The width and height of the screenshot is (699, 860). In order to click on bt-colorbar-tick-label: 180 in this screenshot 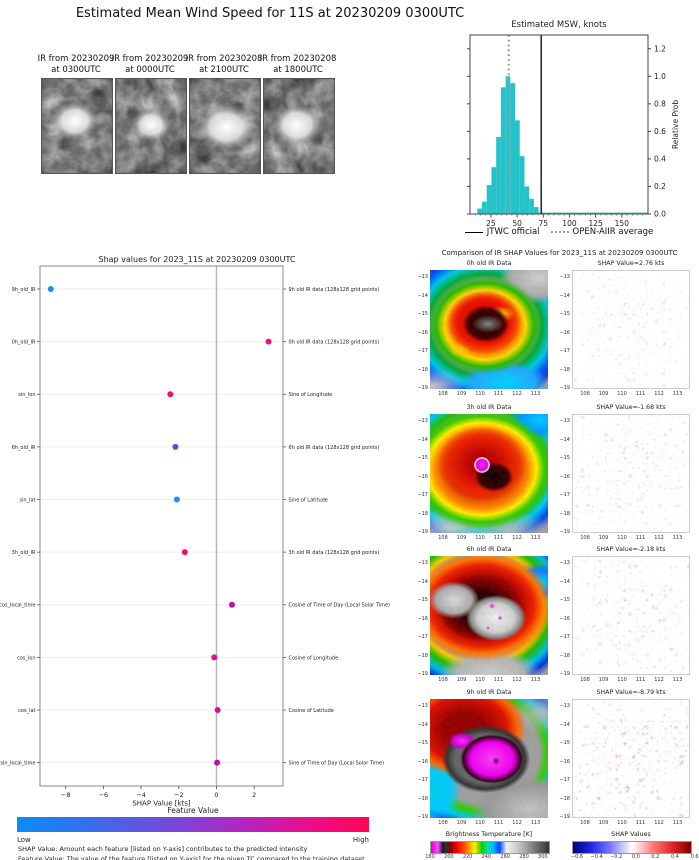, I will do `click(430, 857)`.